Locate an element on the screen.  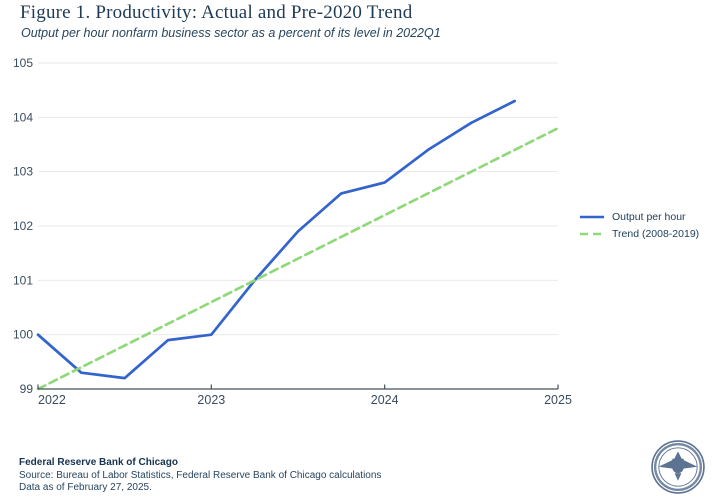
y-axis-tick-label: 105 is located at coordinates (23, 63).